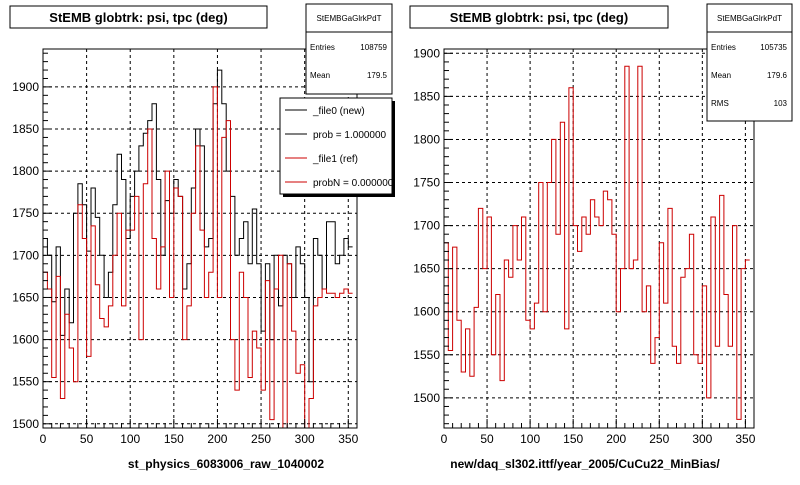 This screenshot has height=485, width=800. I want to click on legend-entry: probN = 0.000000, so click(353, 183).